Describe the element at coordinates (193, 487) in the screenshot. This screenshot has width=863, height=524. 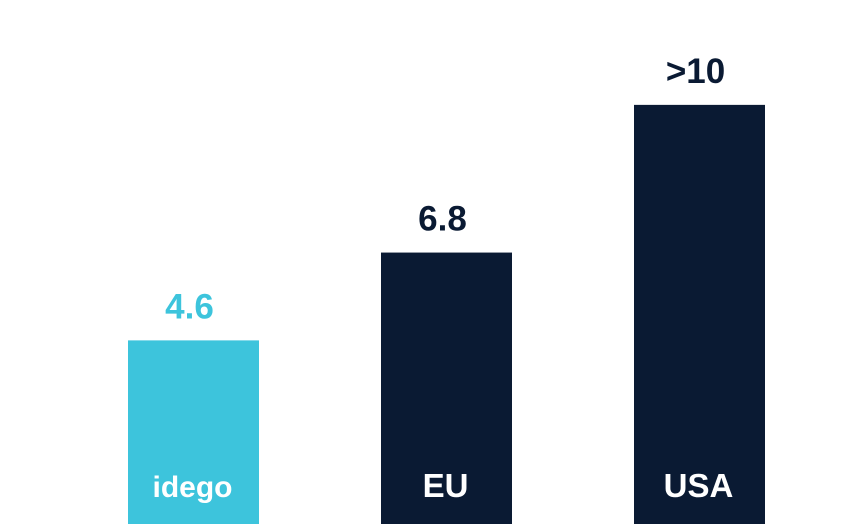
I see `idego-logo-icon: idego` at that location.